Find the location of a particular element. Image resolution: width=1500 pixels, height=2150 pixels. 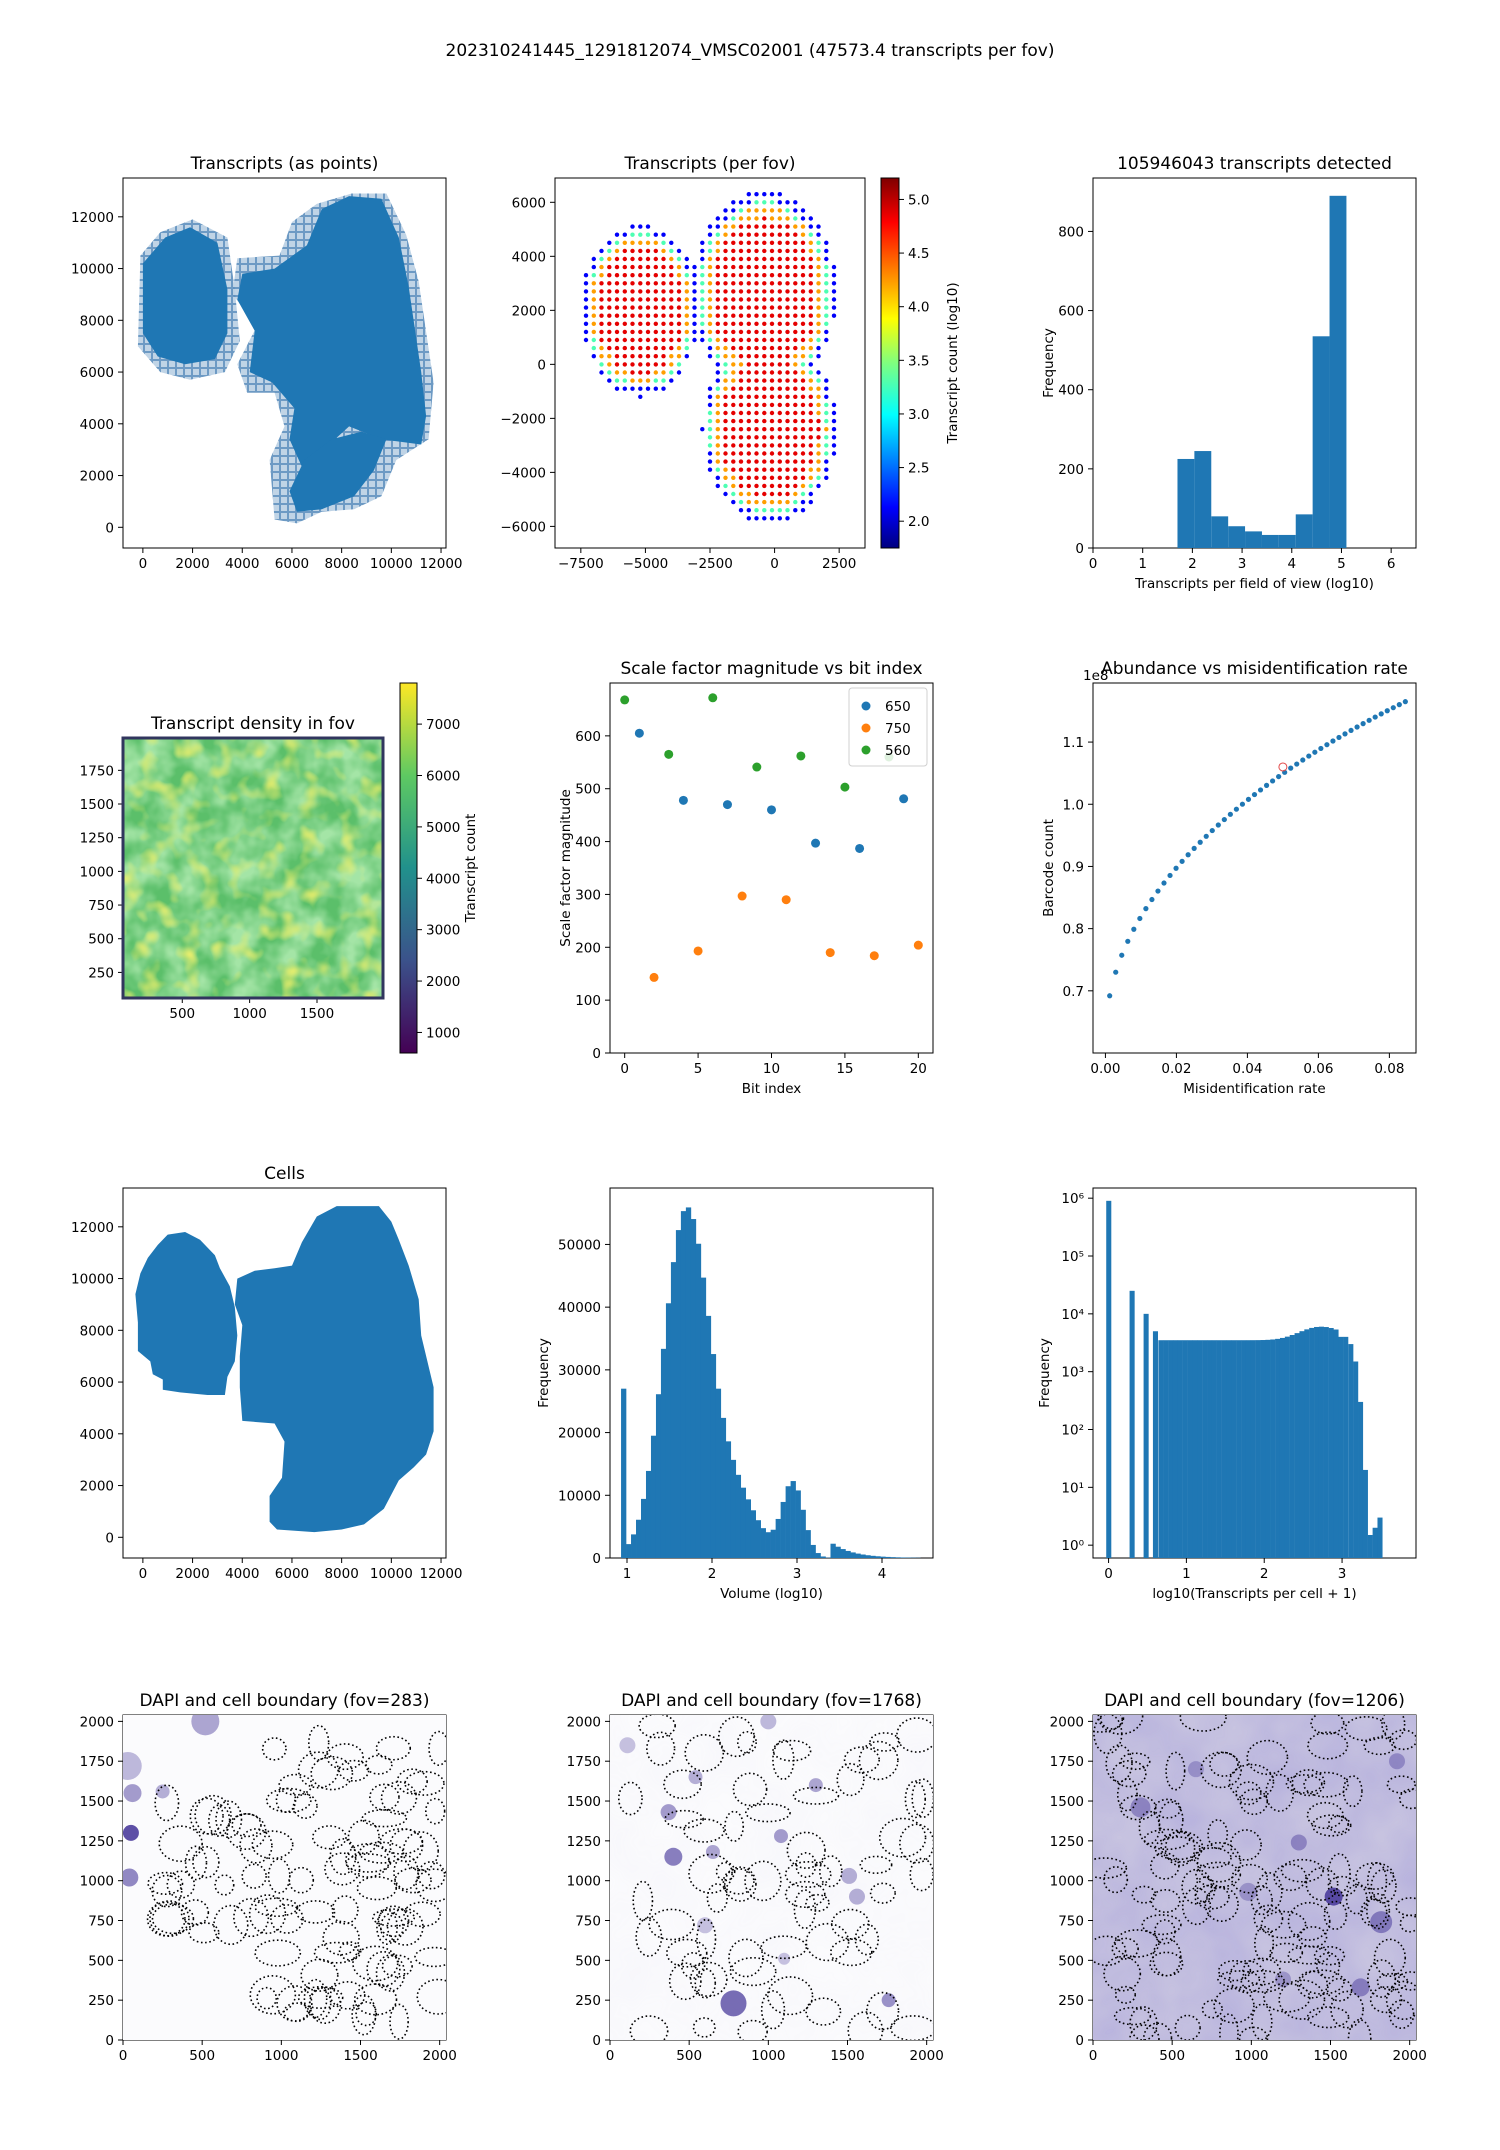

y-tick-label: 200 is located at coordinates (588, 948).